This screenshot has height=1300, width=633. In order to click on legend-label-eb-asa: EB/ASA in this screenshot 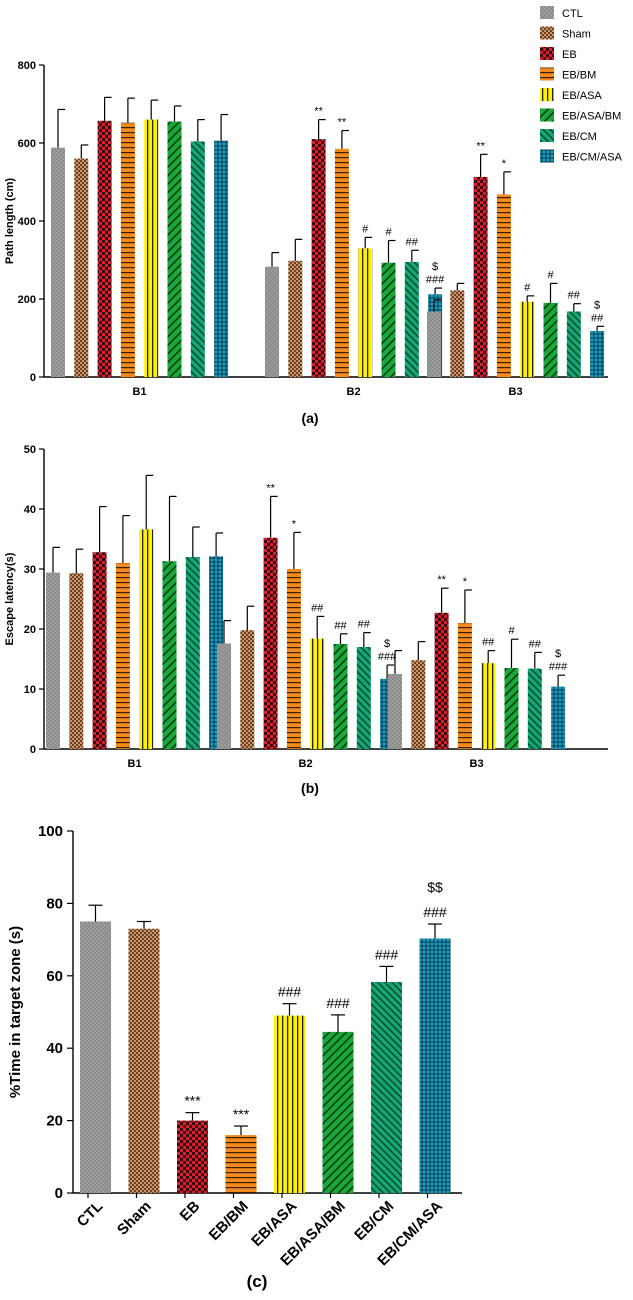, I will do `click(582, 96)`.